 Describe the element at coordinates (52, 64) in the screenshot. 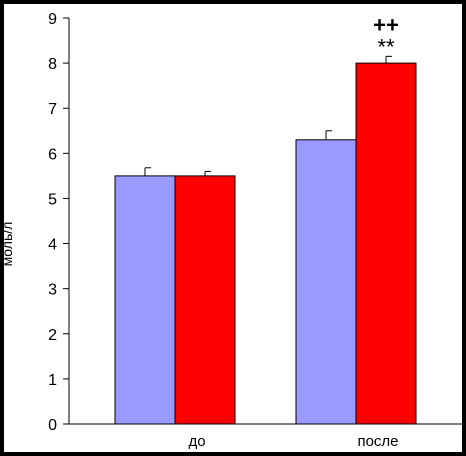

I see `y-tick-label: 8` at that location.